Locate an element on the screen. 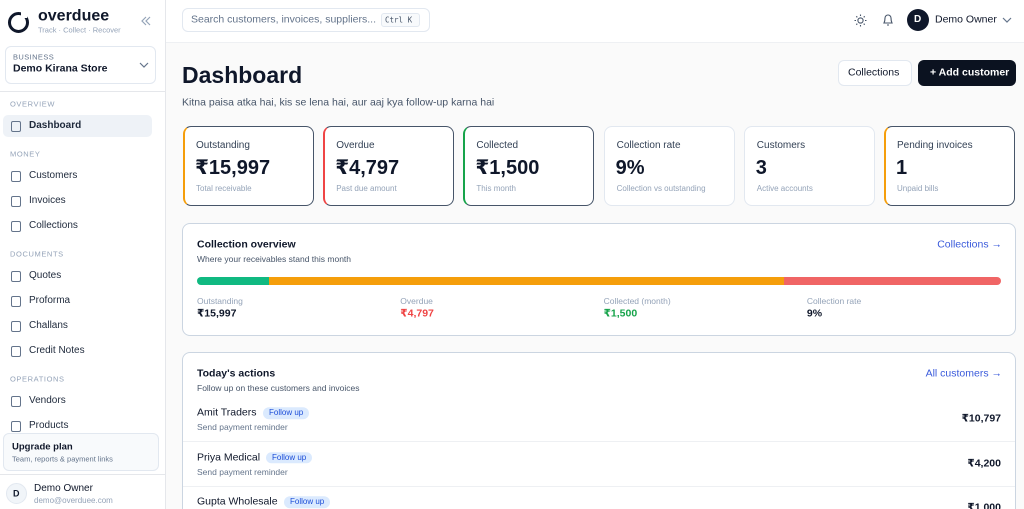 The width and height of the screenshot is (1024, 509). stat-value: ₹15,997 is located at coordinates (233, 168).